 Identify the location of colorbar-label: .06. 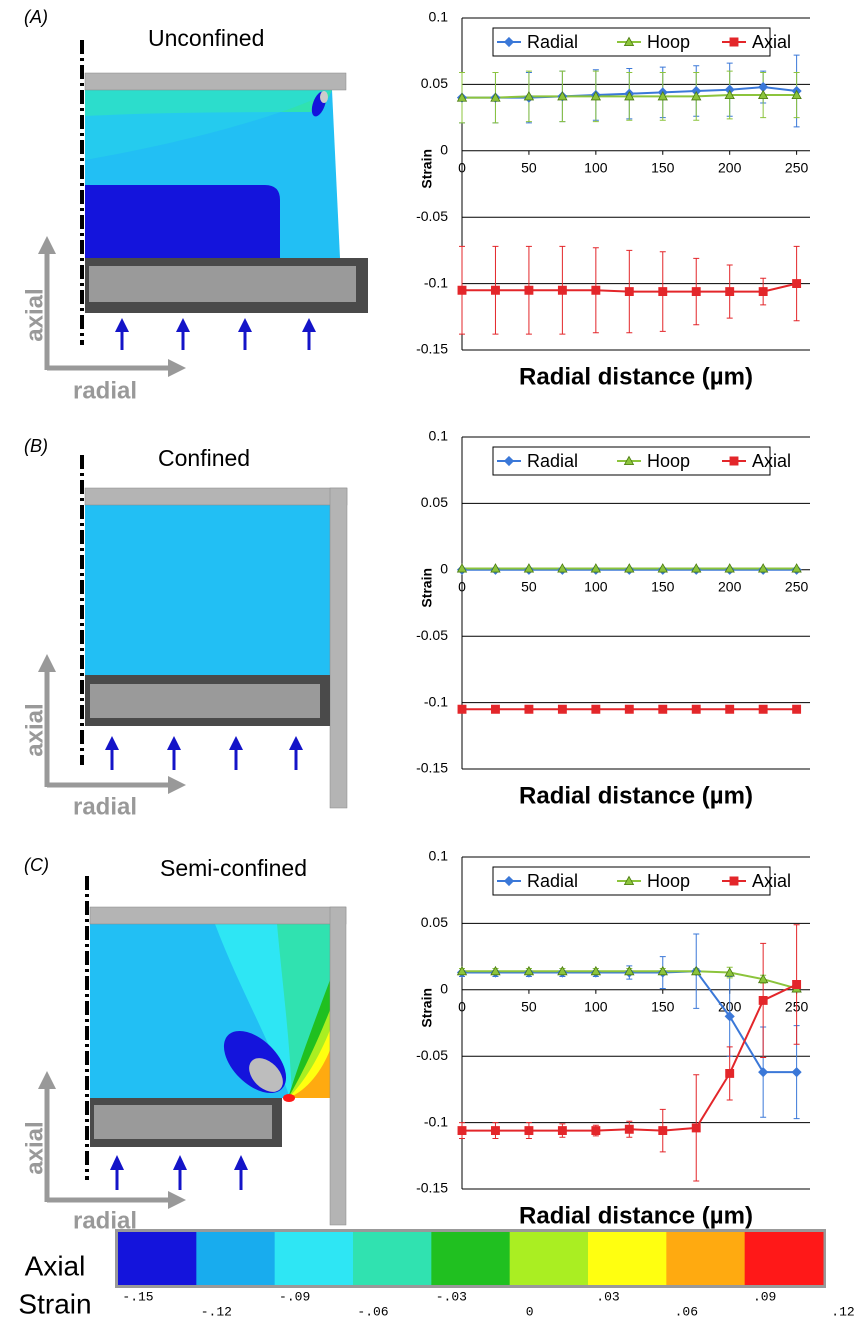
(686, 1311).